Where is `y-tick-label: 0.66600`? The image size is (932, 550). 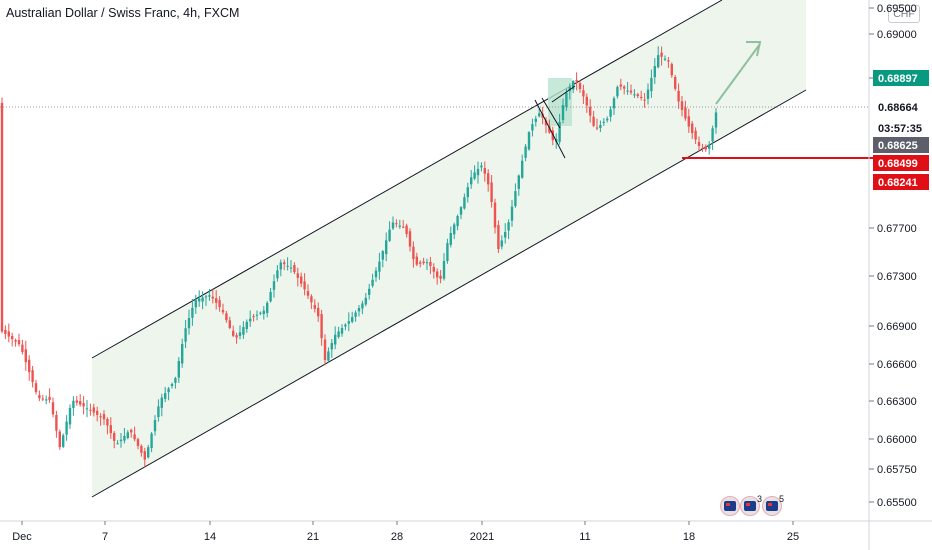 y-tick-label: 0.66600 is located at coordinates (897, 365).